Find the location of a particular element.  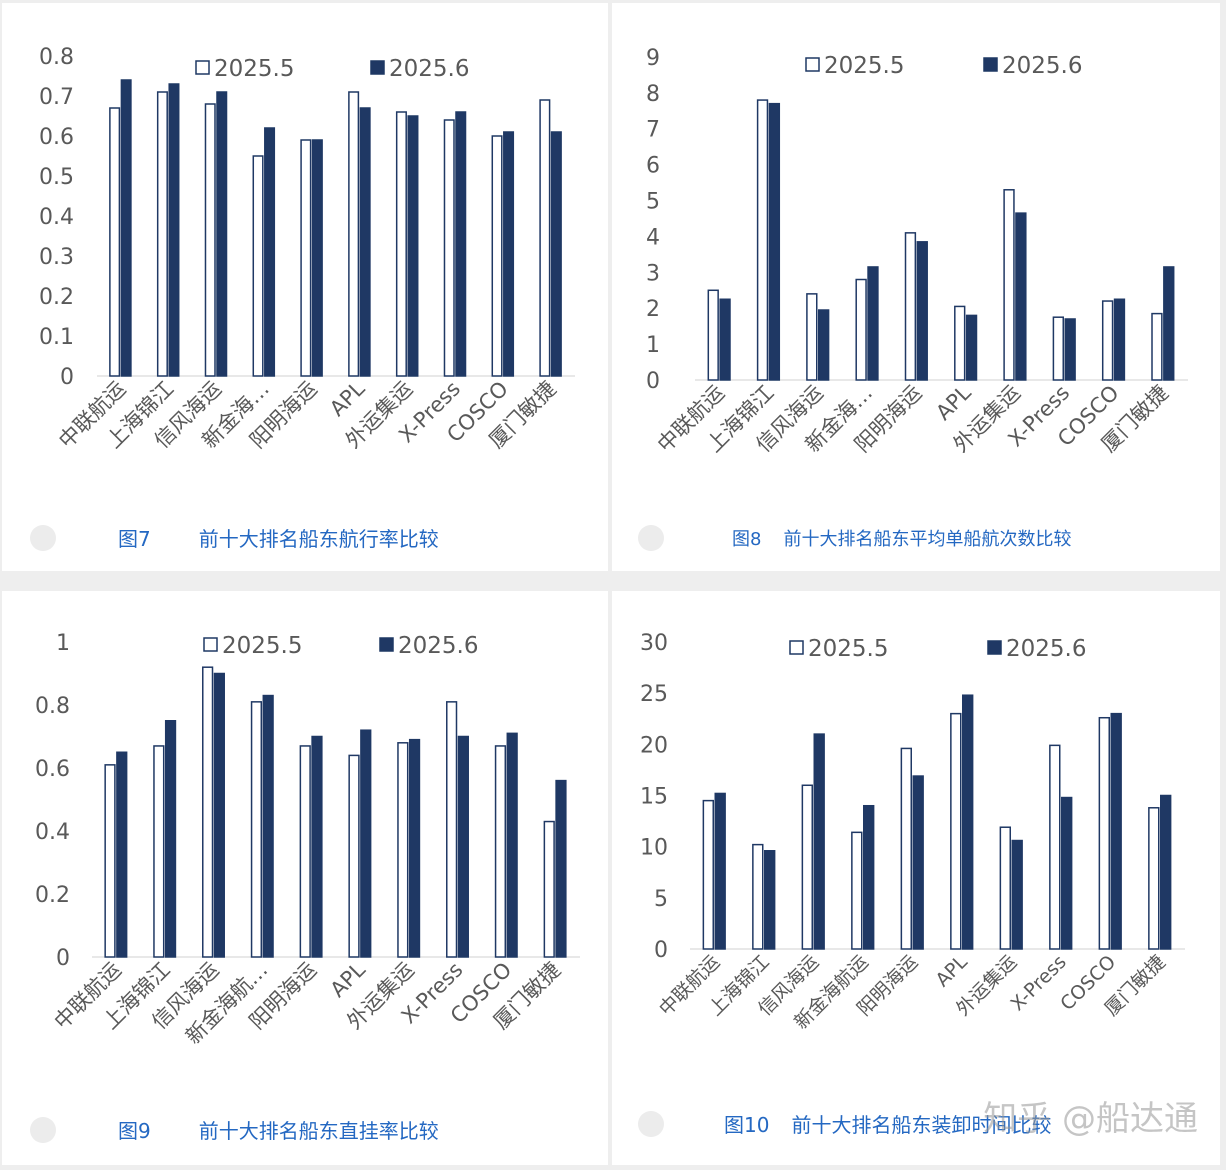

y-tick-label: 10 is located at coordinates (654, 848).